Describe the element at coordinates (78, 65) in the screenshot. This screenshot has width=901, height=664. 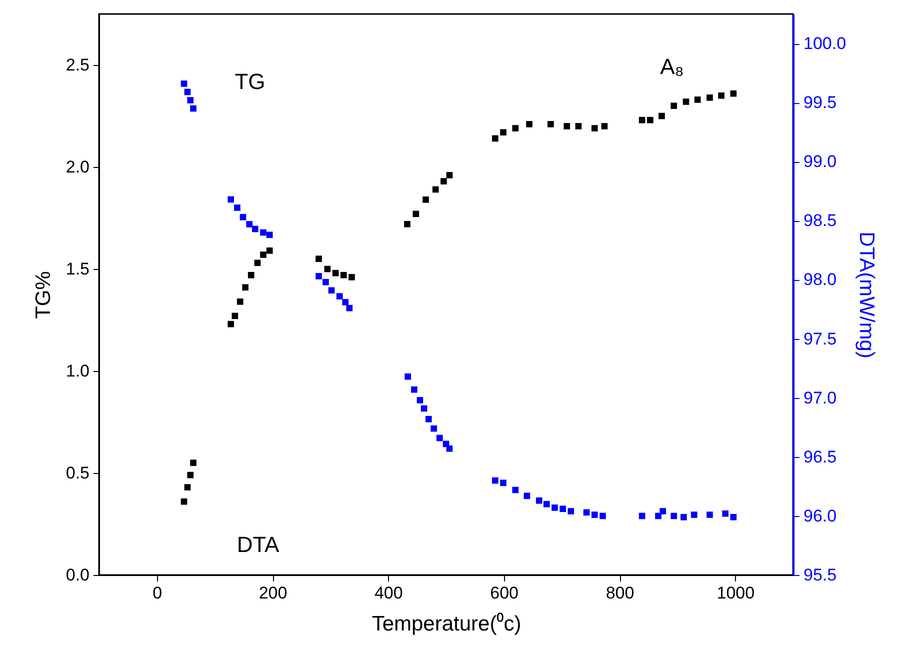
I see `y-tick-label: 2.5` at that location.